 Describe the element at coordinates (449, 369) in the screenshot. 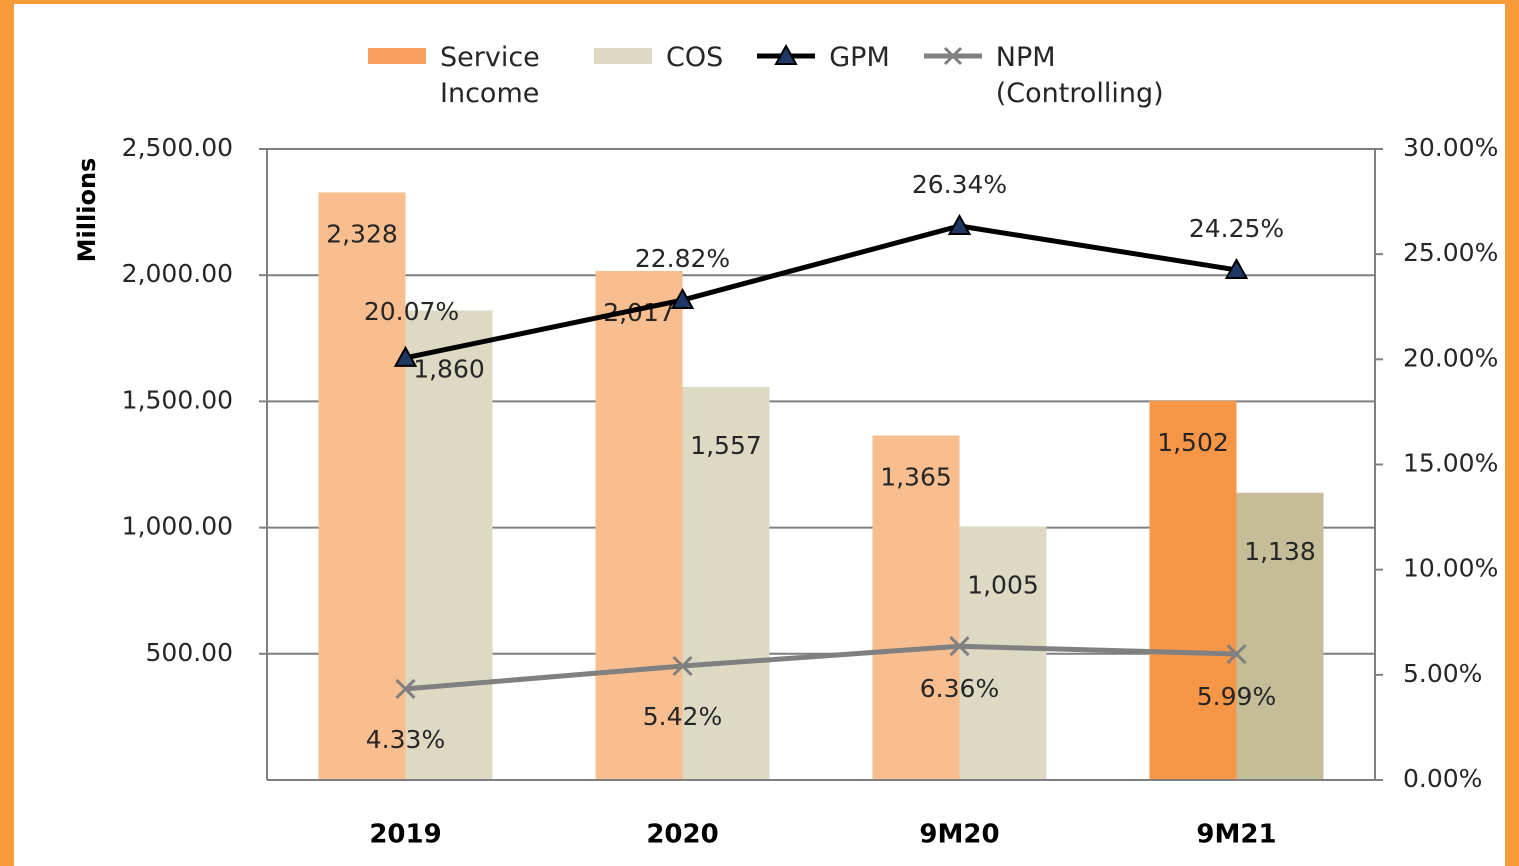

I see `bar-value-label: 1,860` at that location.